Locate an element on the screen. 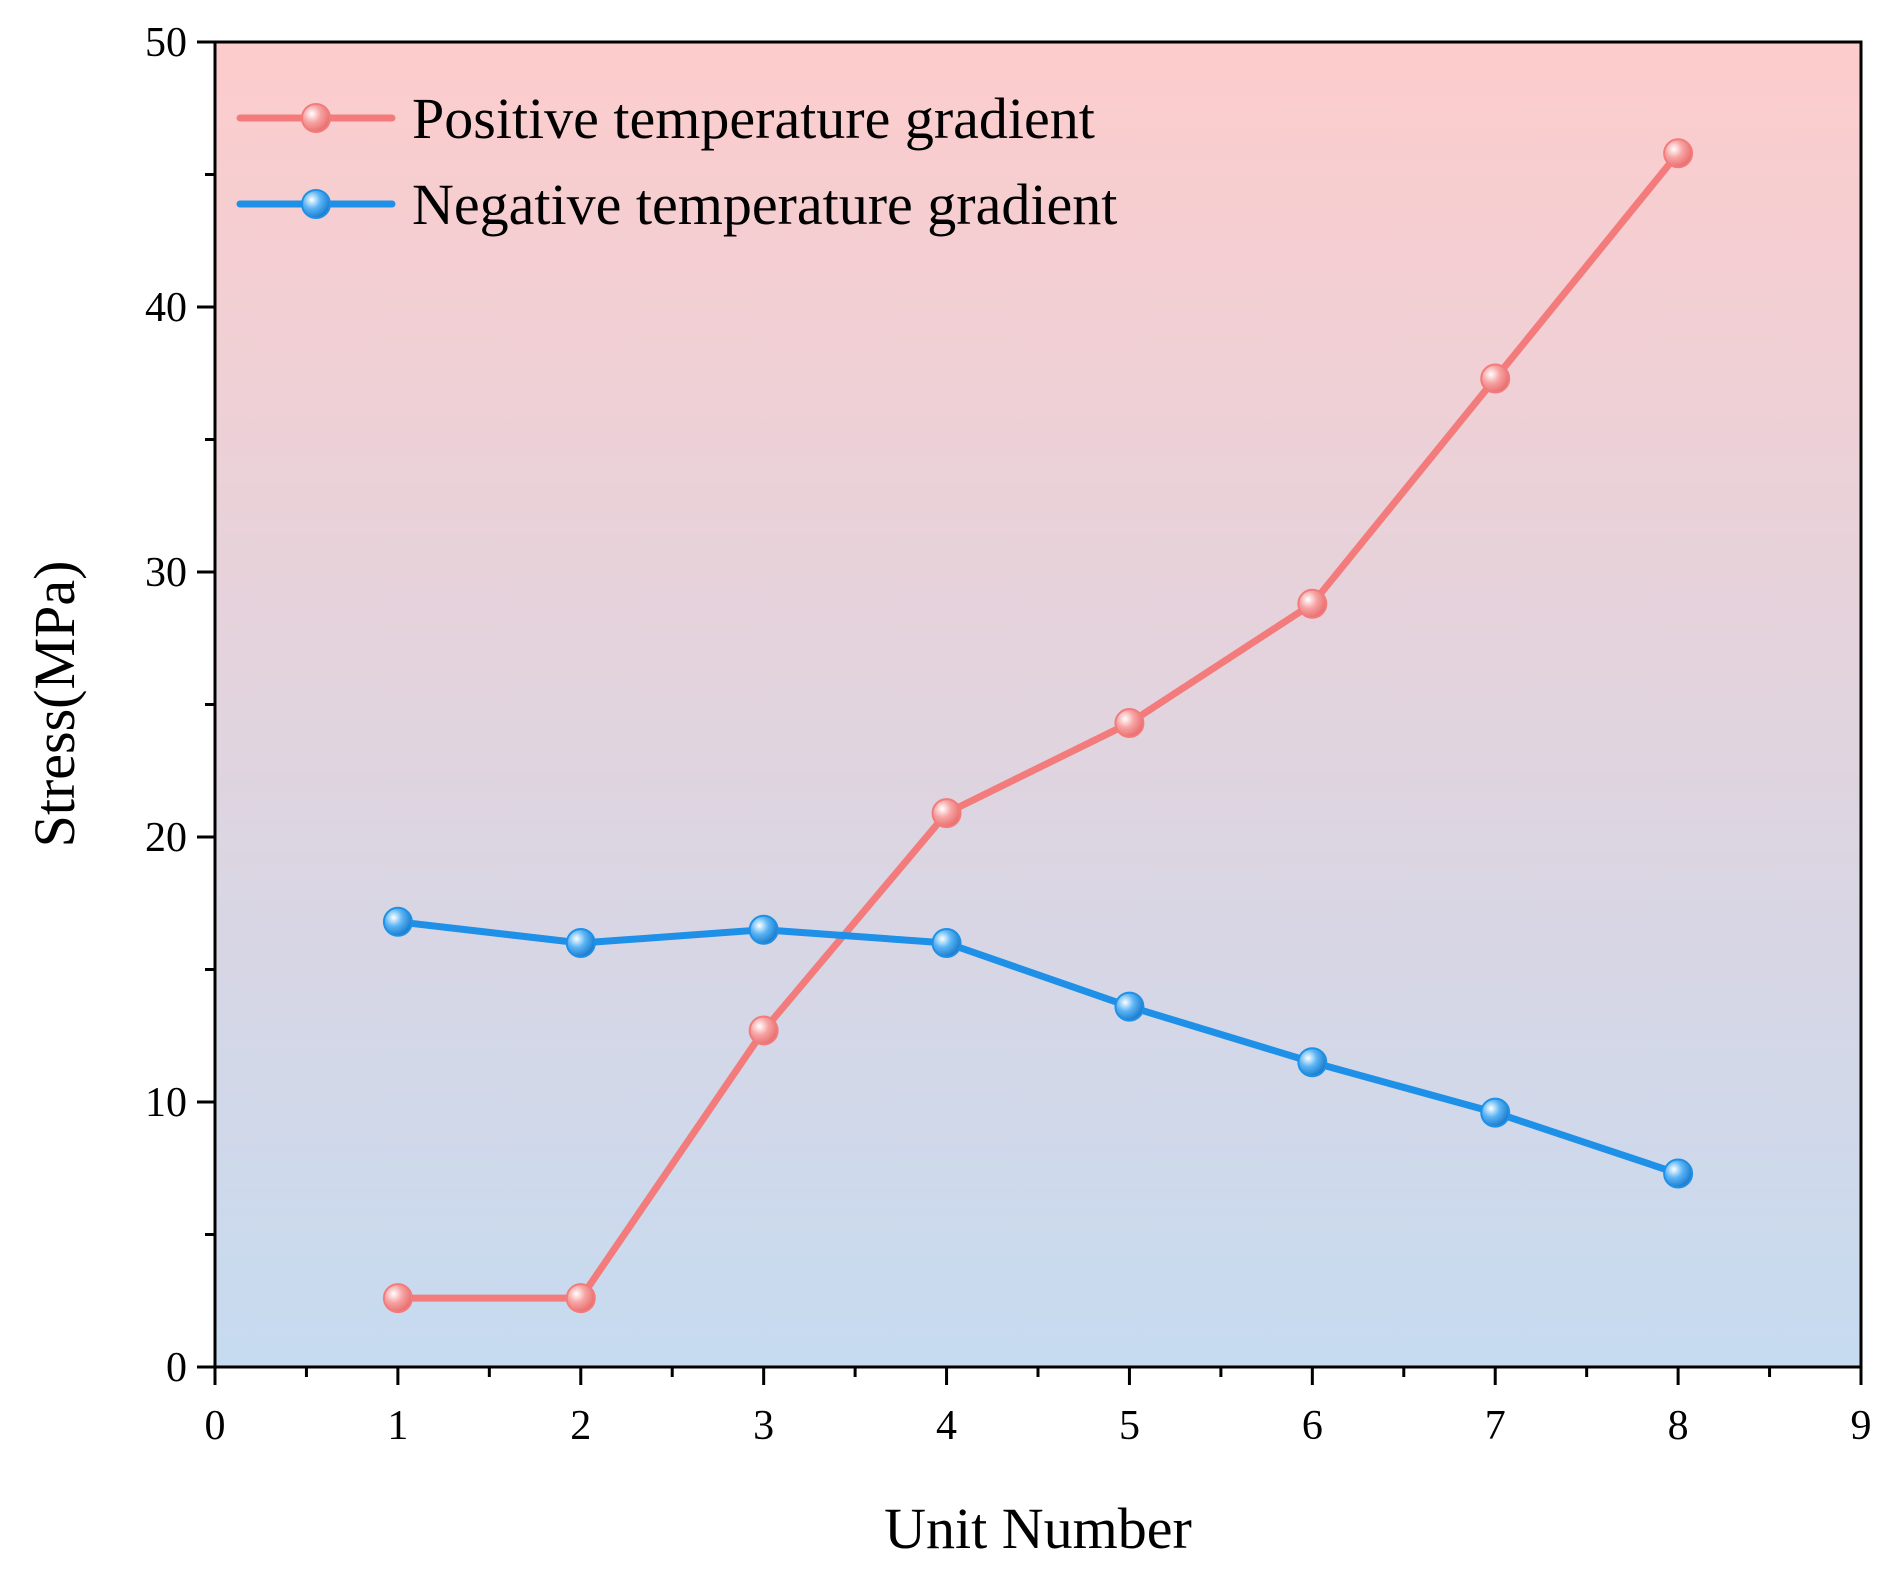 This screenshot has width=1884, height=1571. y-tick-label: 50 is located at coordinates (166, 43).